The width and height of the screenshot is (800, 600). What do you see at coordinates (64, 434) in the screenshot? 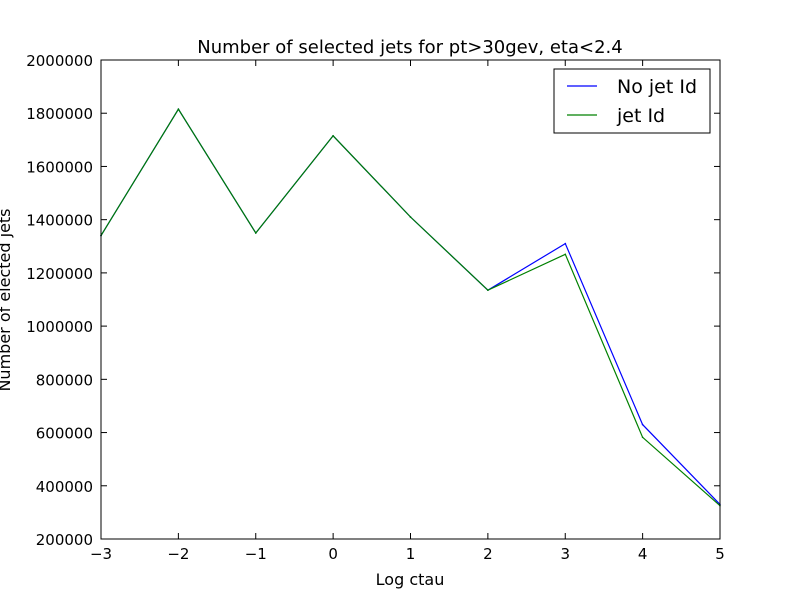
I see `y-tick-label: 600000` at bounding box center [64, 434].